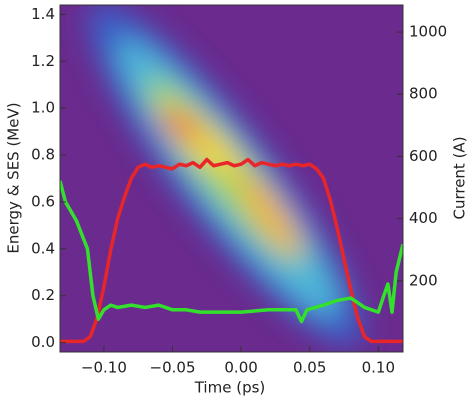  Describe the element at coordinates (460, 177) in the screenshot. I see `y2-axis-label: Current (A)` at that location.